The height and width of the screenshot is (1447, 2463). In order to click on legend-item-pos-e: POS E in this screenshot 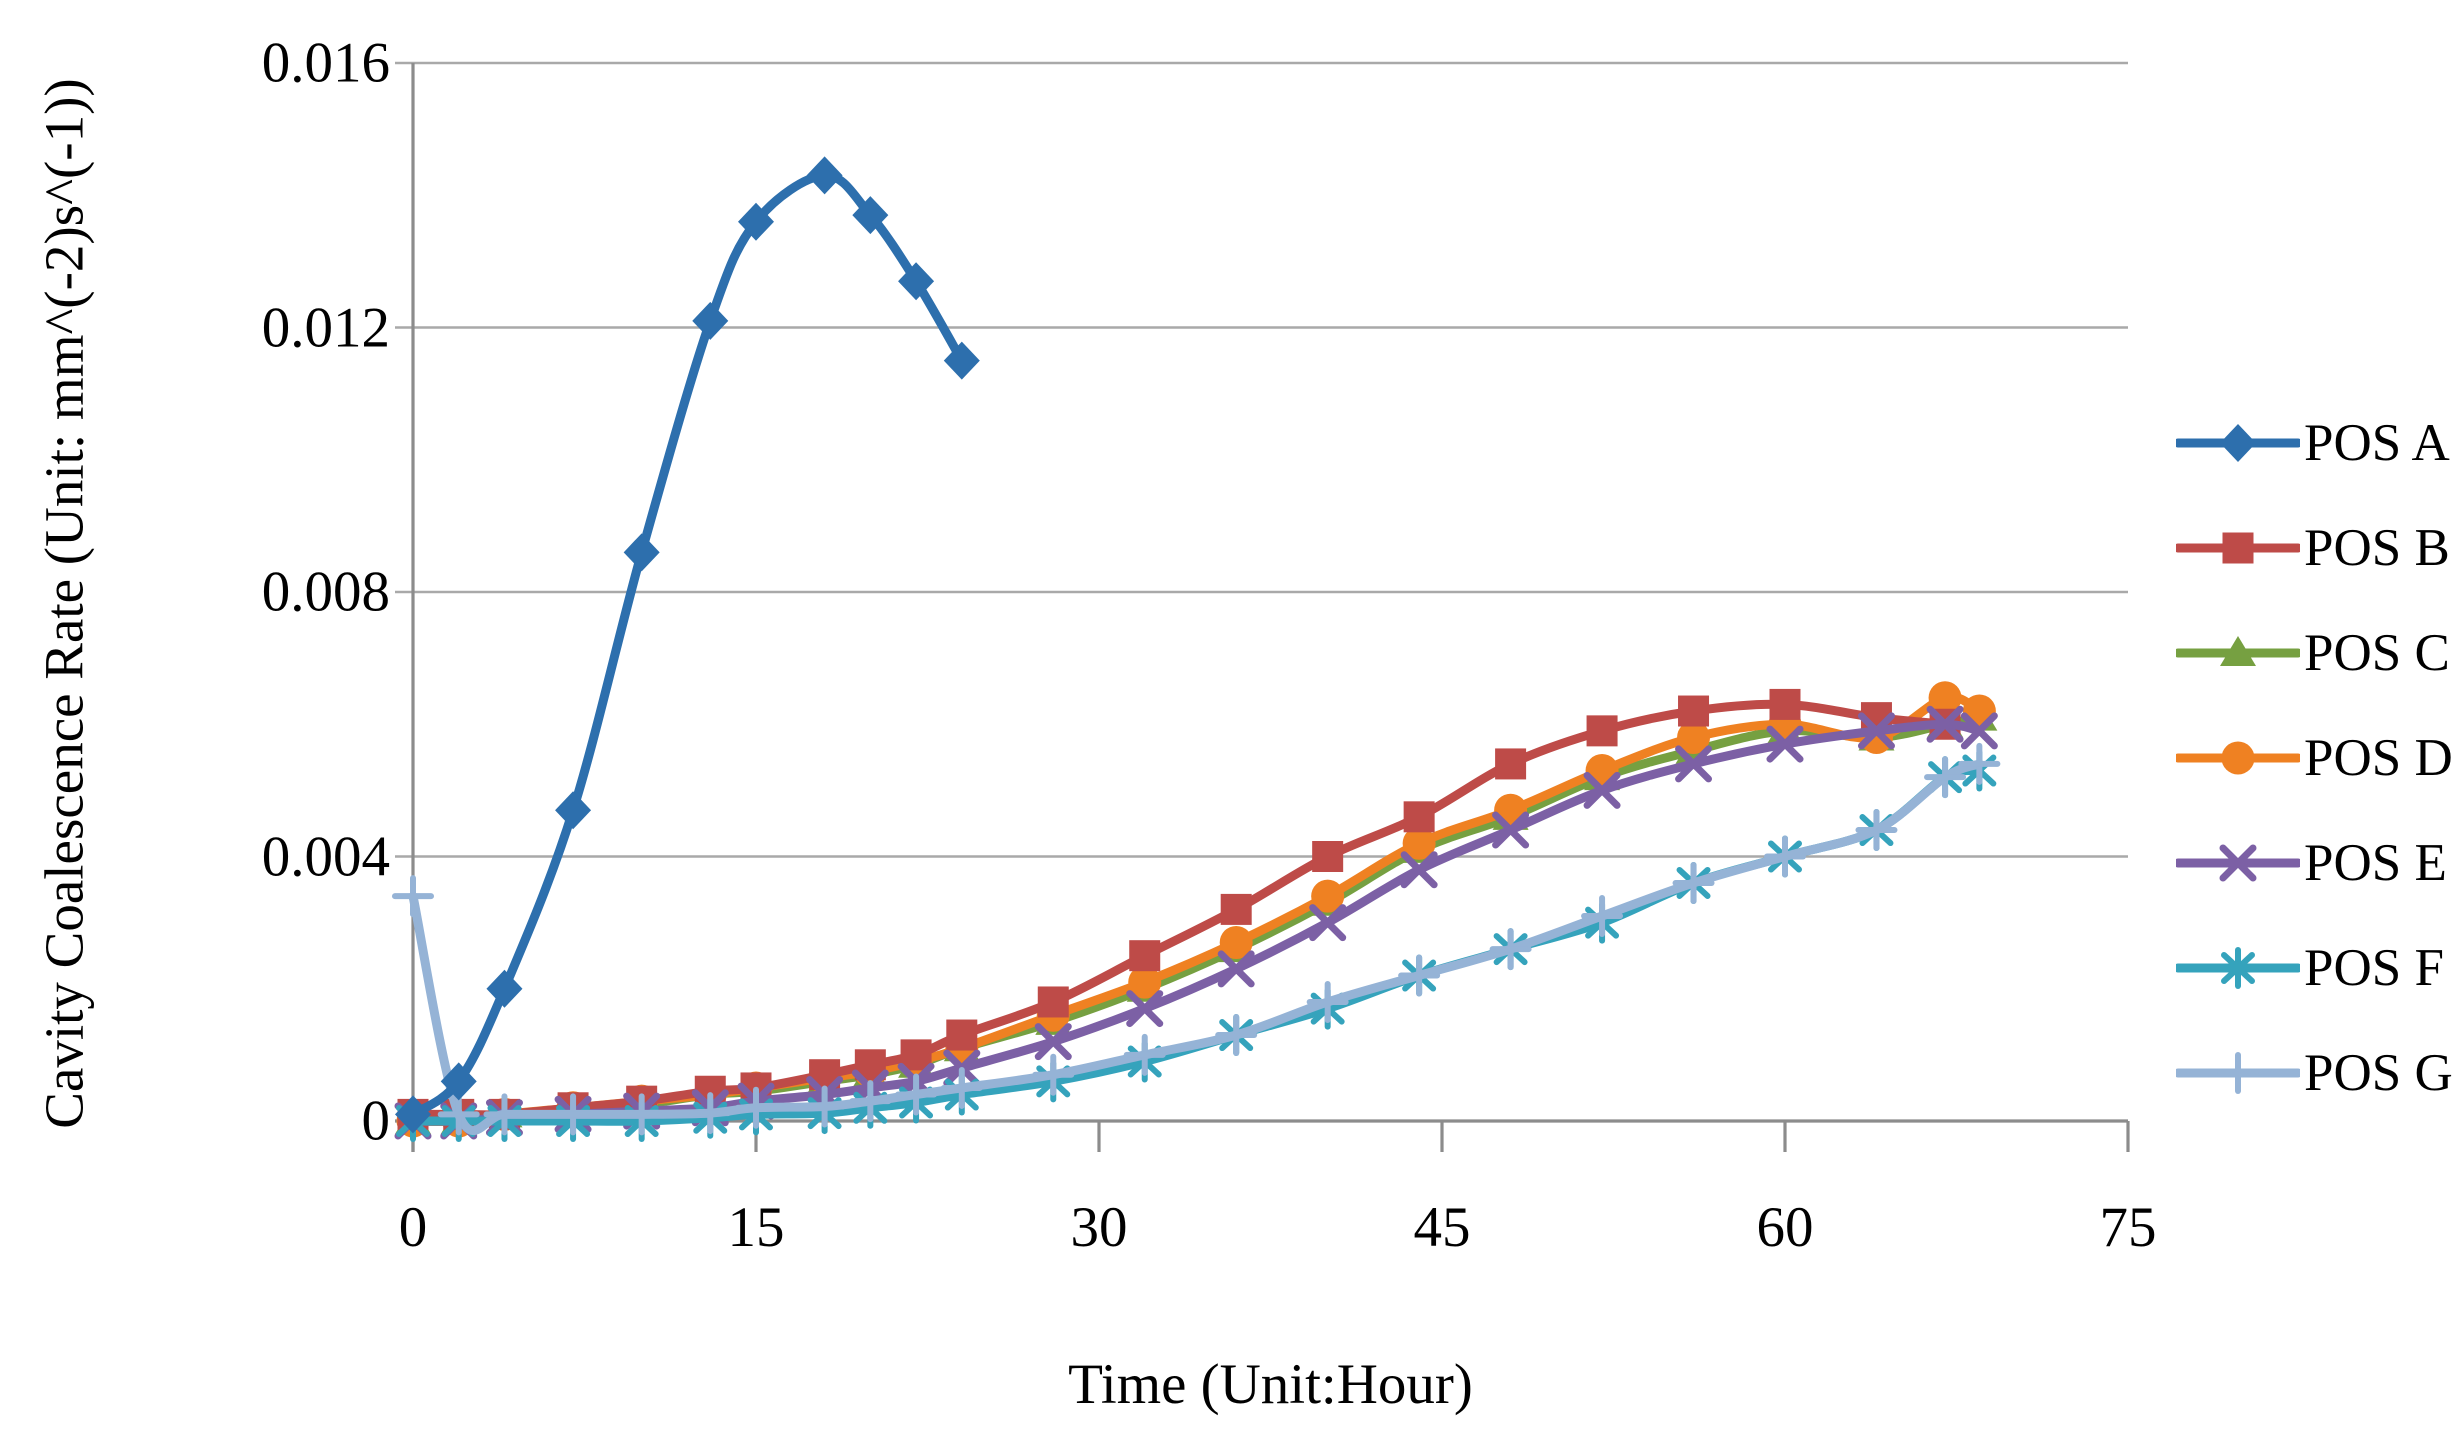, I will do `click(2310, 863)`.